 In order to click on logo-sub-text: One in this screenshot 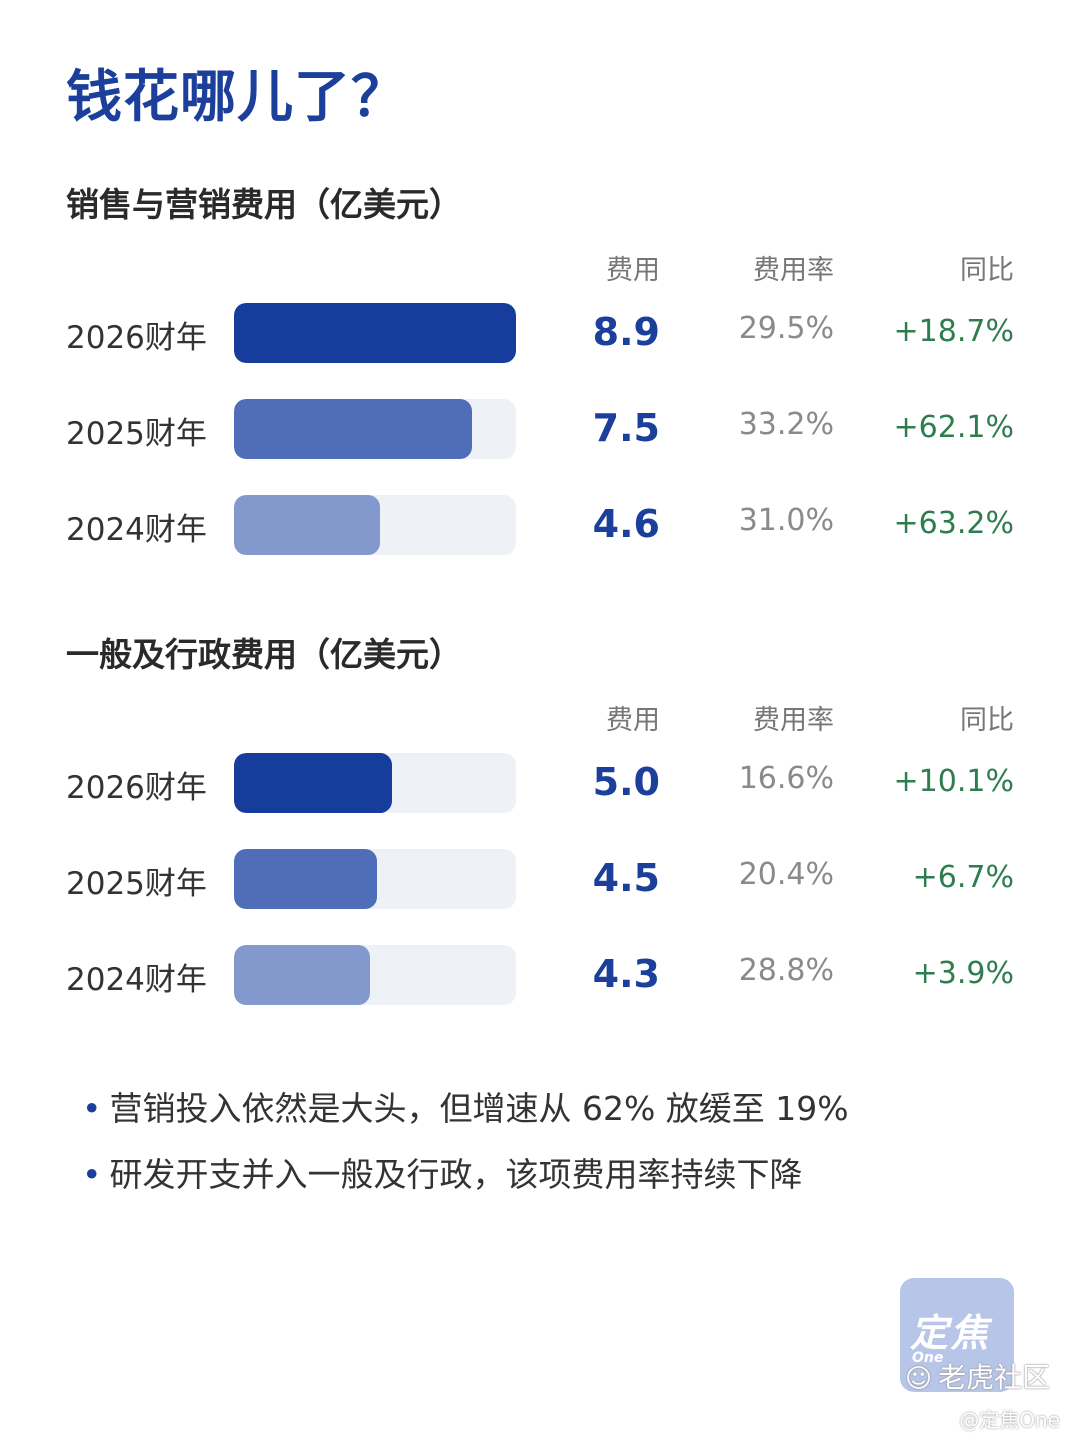, I will do `click(928, 1358)`.